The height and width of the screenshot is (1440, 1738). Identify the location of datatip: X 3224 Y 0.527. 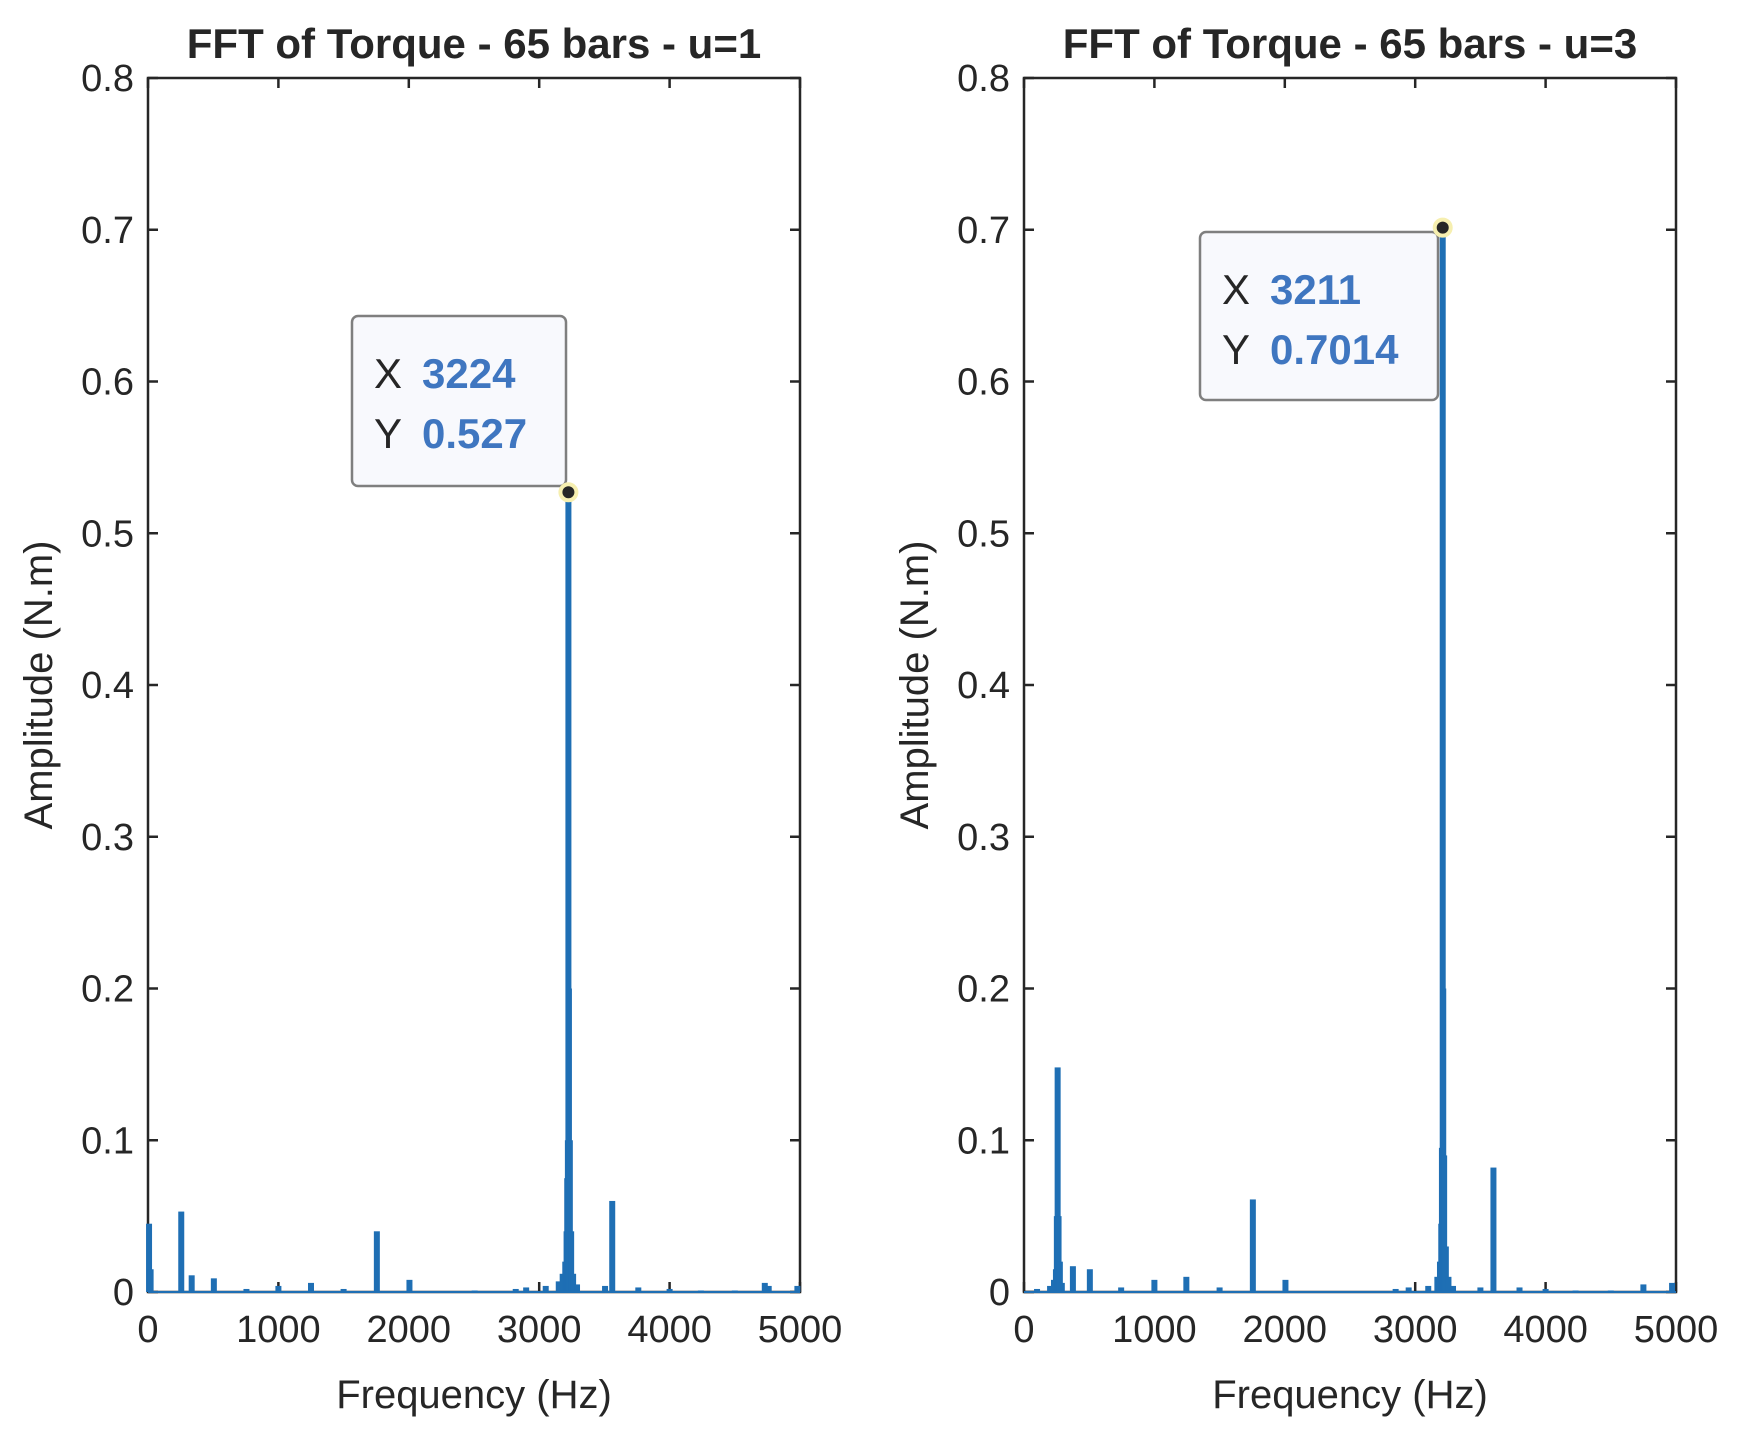
(464, 408).